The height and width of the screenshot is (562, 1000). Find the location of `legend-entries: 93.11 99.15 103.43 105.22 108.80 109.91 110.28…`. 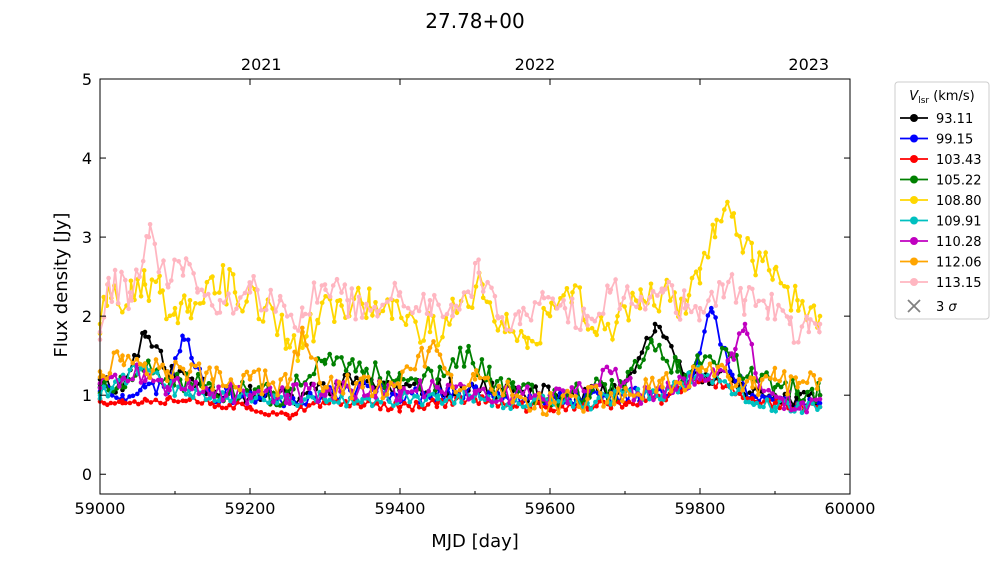

legend-entries: 93.11 99.15 103.43 105.22 108.80 109.91 110.28… is located at coordinates (941, 201).